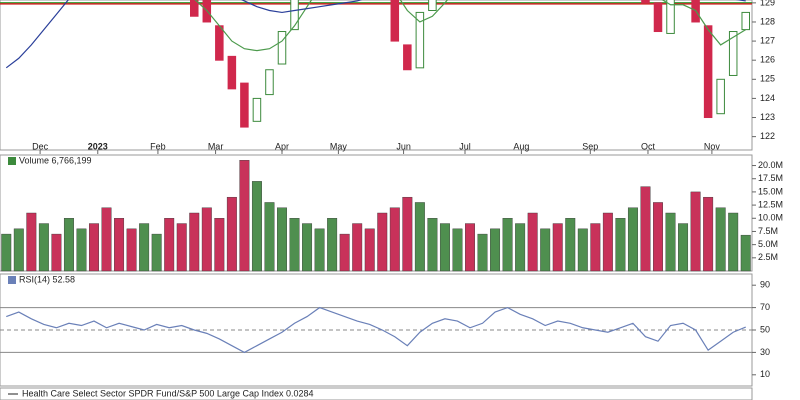 This screenshot has width=800, height=400. What do you see at coordinates (590, 146) in the screenshot?
I see `x-tick-label: Sep` at bounding box center [590, 146].